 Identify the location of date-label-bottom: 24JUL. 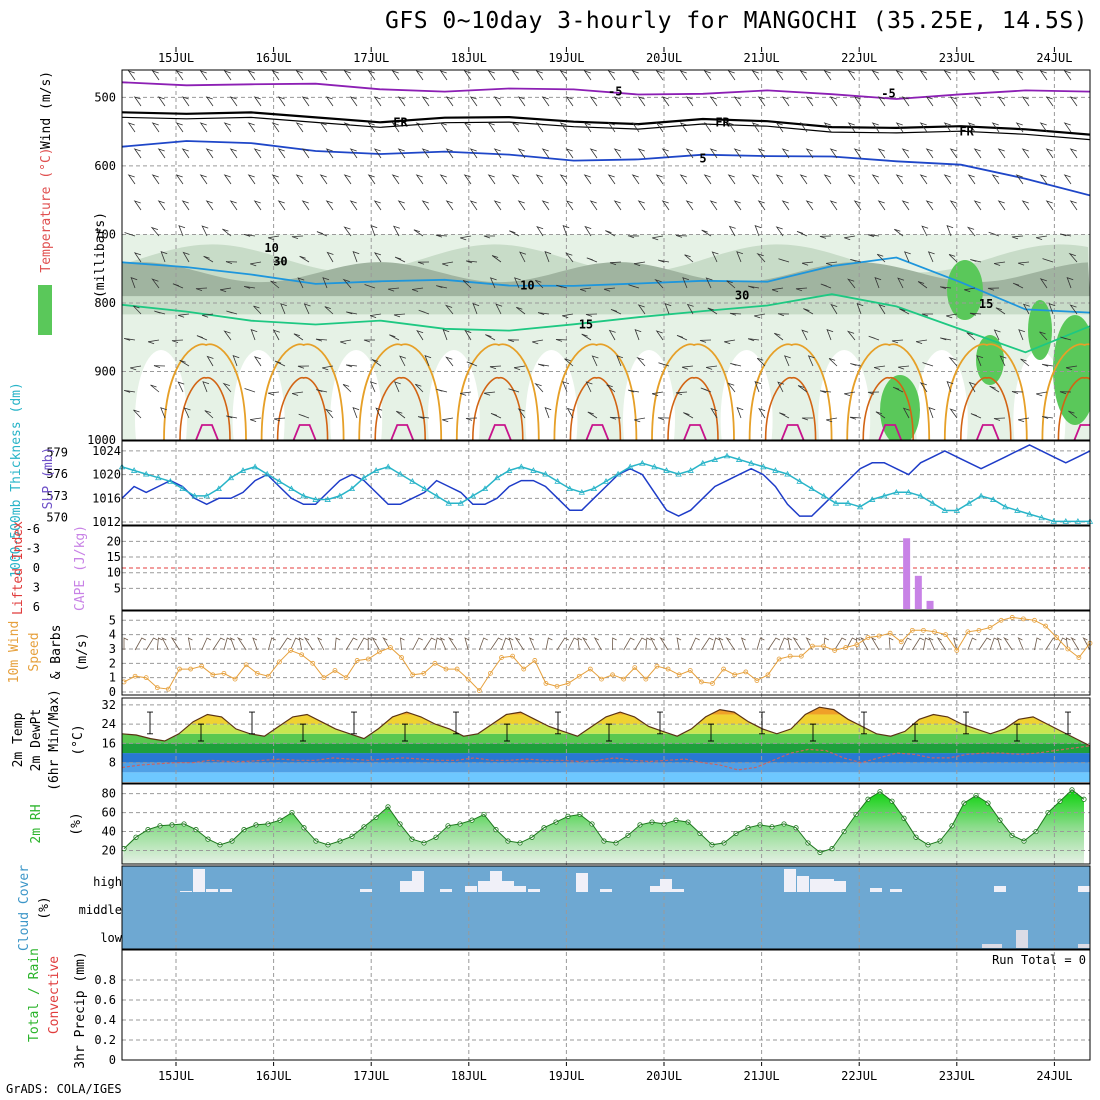
(1054, 1076).